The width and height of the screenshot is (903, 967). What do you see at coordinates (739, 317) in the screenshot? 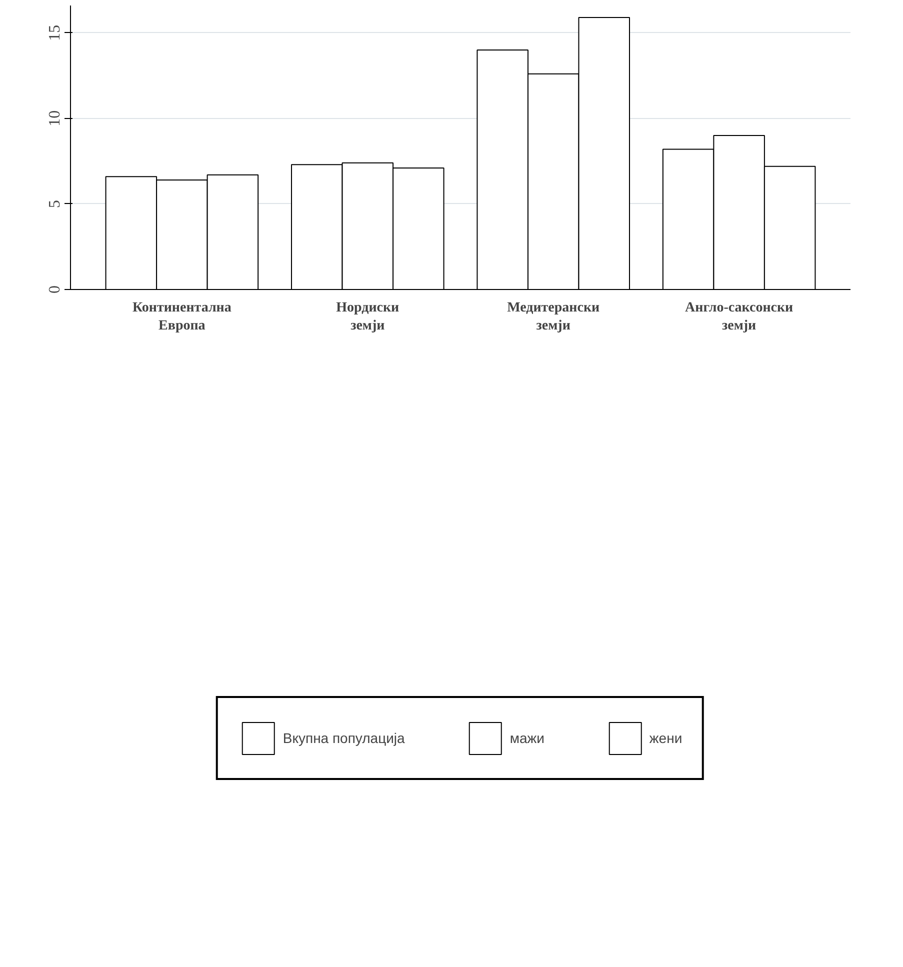
I see `x-tick-label: Англо-саксонски земји` at bounding box center [739, 317].